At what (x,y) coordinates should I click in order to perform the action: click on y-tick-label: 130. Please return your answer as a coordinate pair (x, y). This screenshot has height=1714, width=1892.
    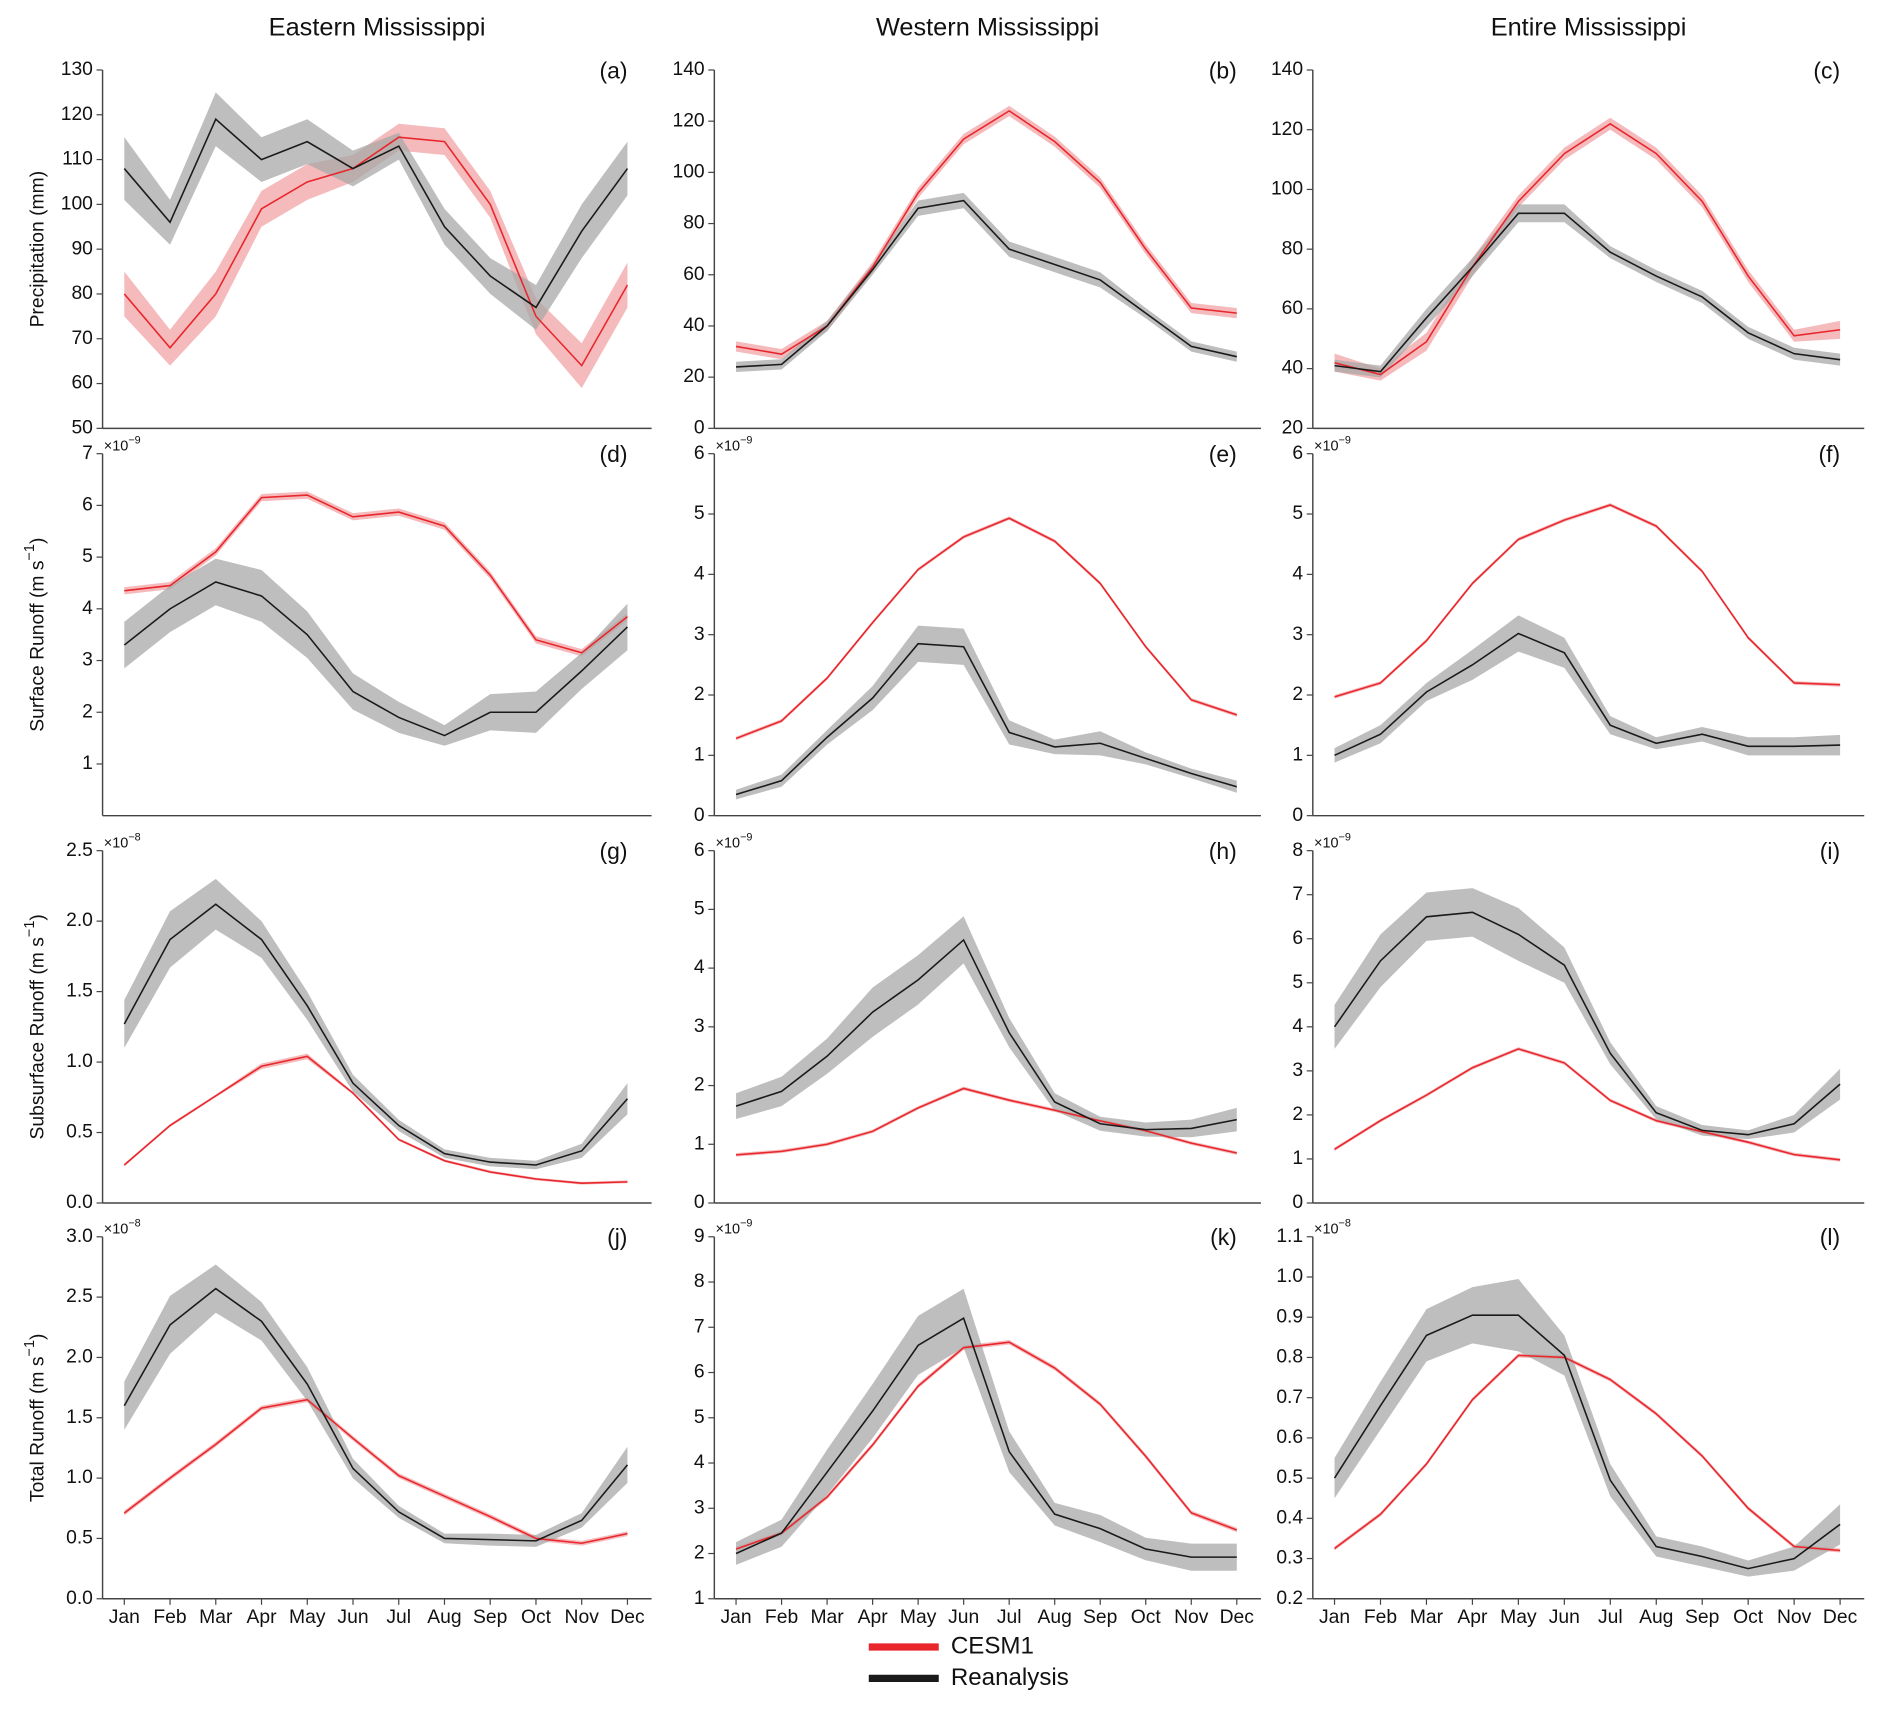
    Looking at the image, I should click on (77, 69).